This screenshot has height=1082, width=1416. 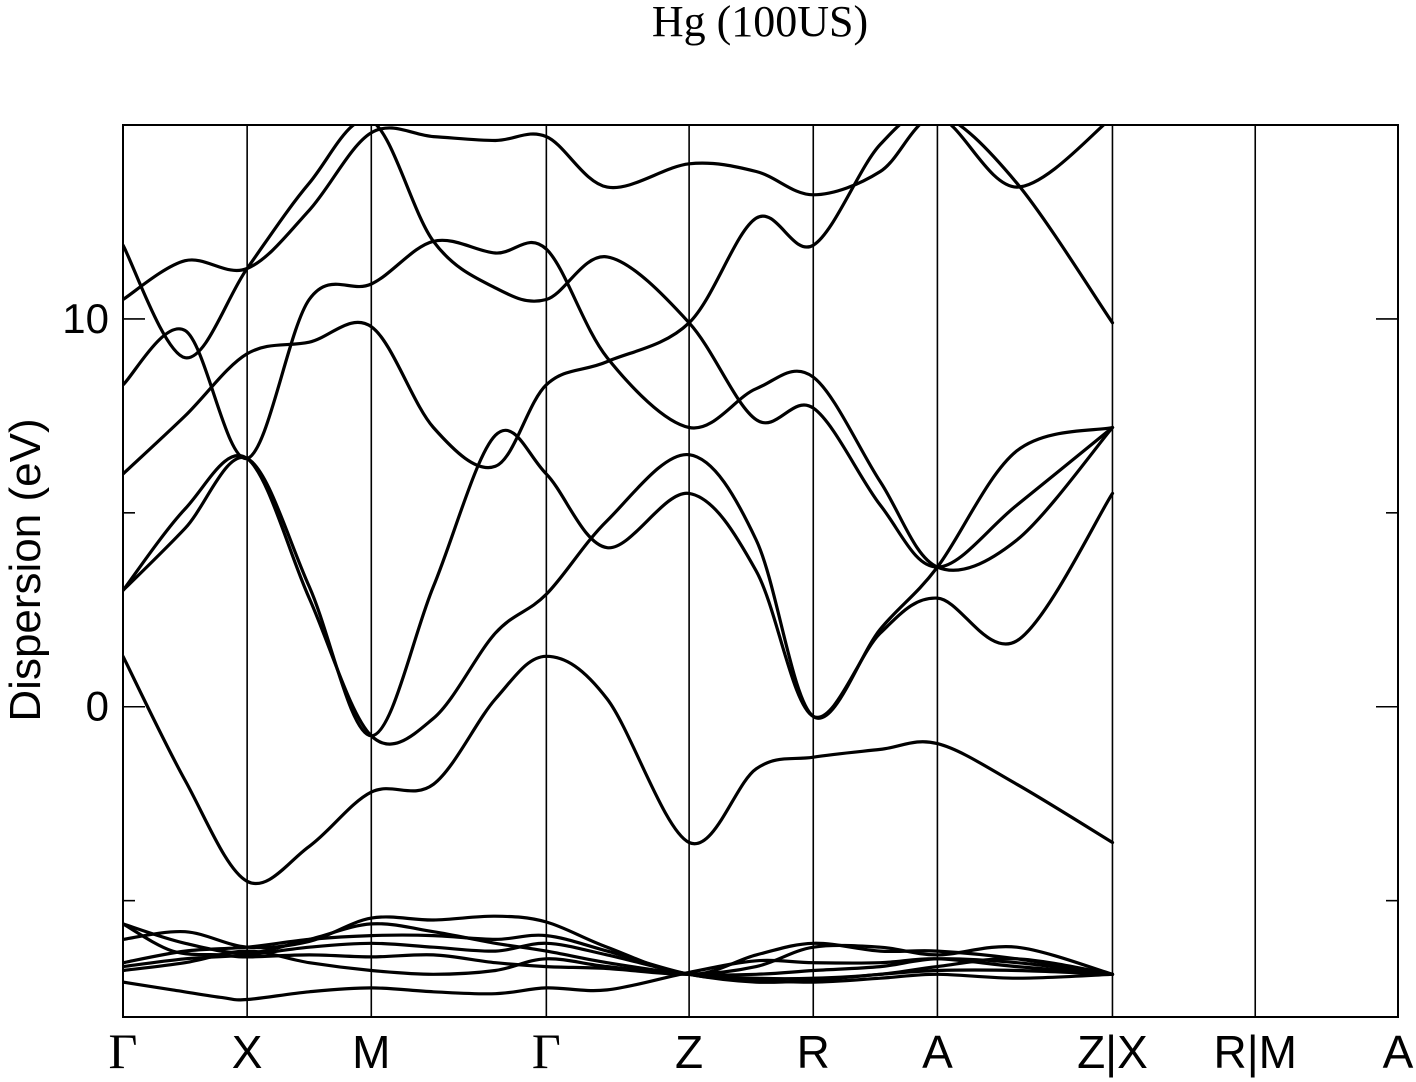 I want to click on y-tick-label: 10, so click(x=85, y=318).